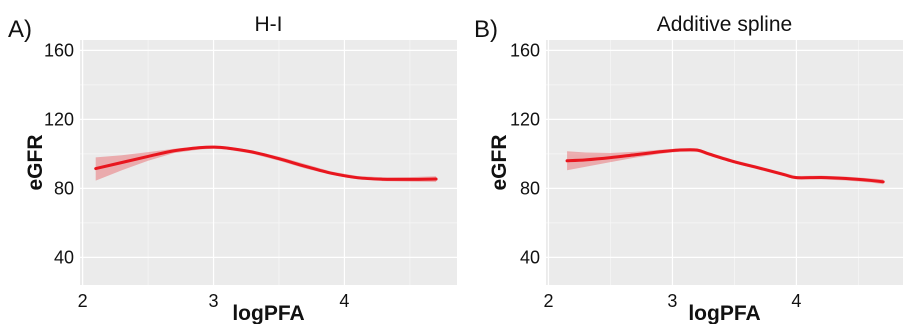 The width and height of the screenshot is (908, 324). Describe the element at coordinates (499, 162) in the screenshot. I see `y-axis-label-b: eGFR` at that location.